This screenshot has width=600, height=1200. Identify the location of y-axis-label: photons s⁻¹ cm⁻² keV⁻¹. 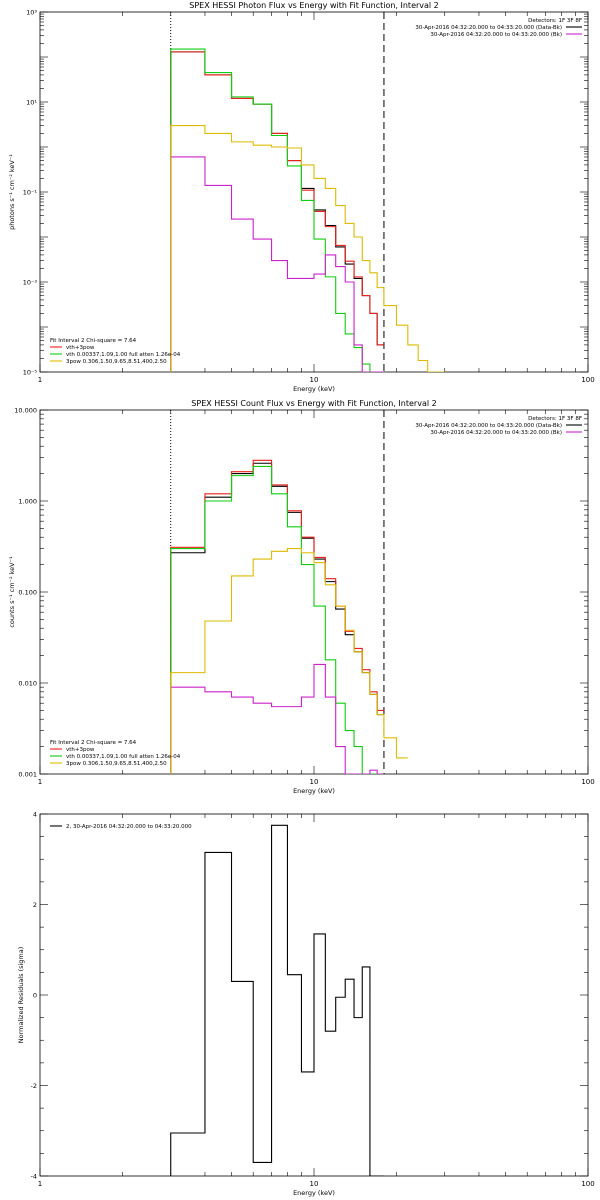
(12, 192).